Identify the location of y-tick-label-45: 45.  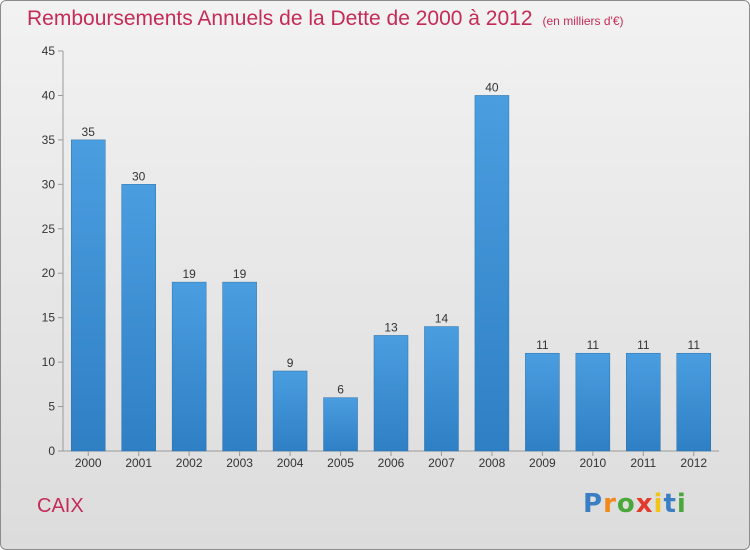
(49, 51).